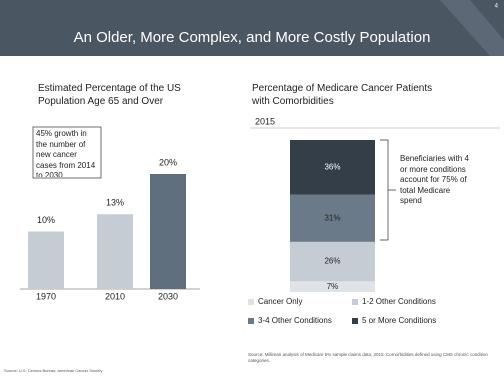 Image resolution: width=504 pixels, height=378 pixels. I want to click on value-label: 7%, so click(333, 286).